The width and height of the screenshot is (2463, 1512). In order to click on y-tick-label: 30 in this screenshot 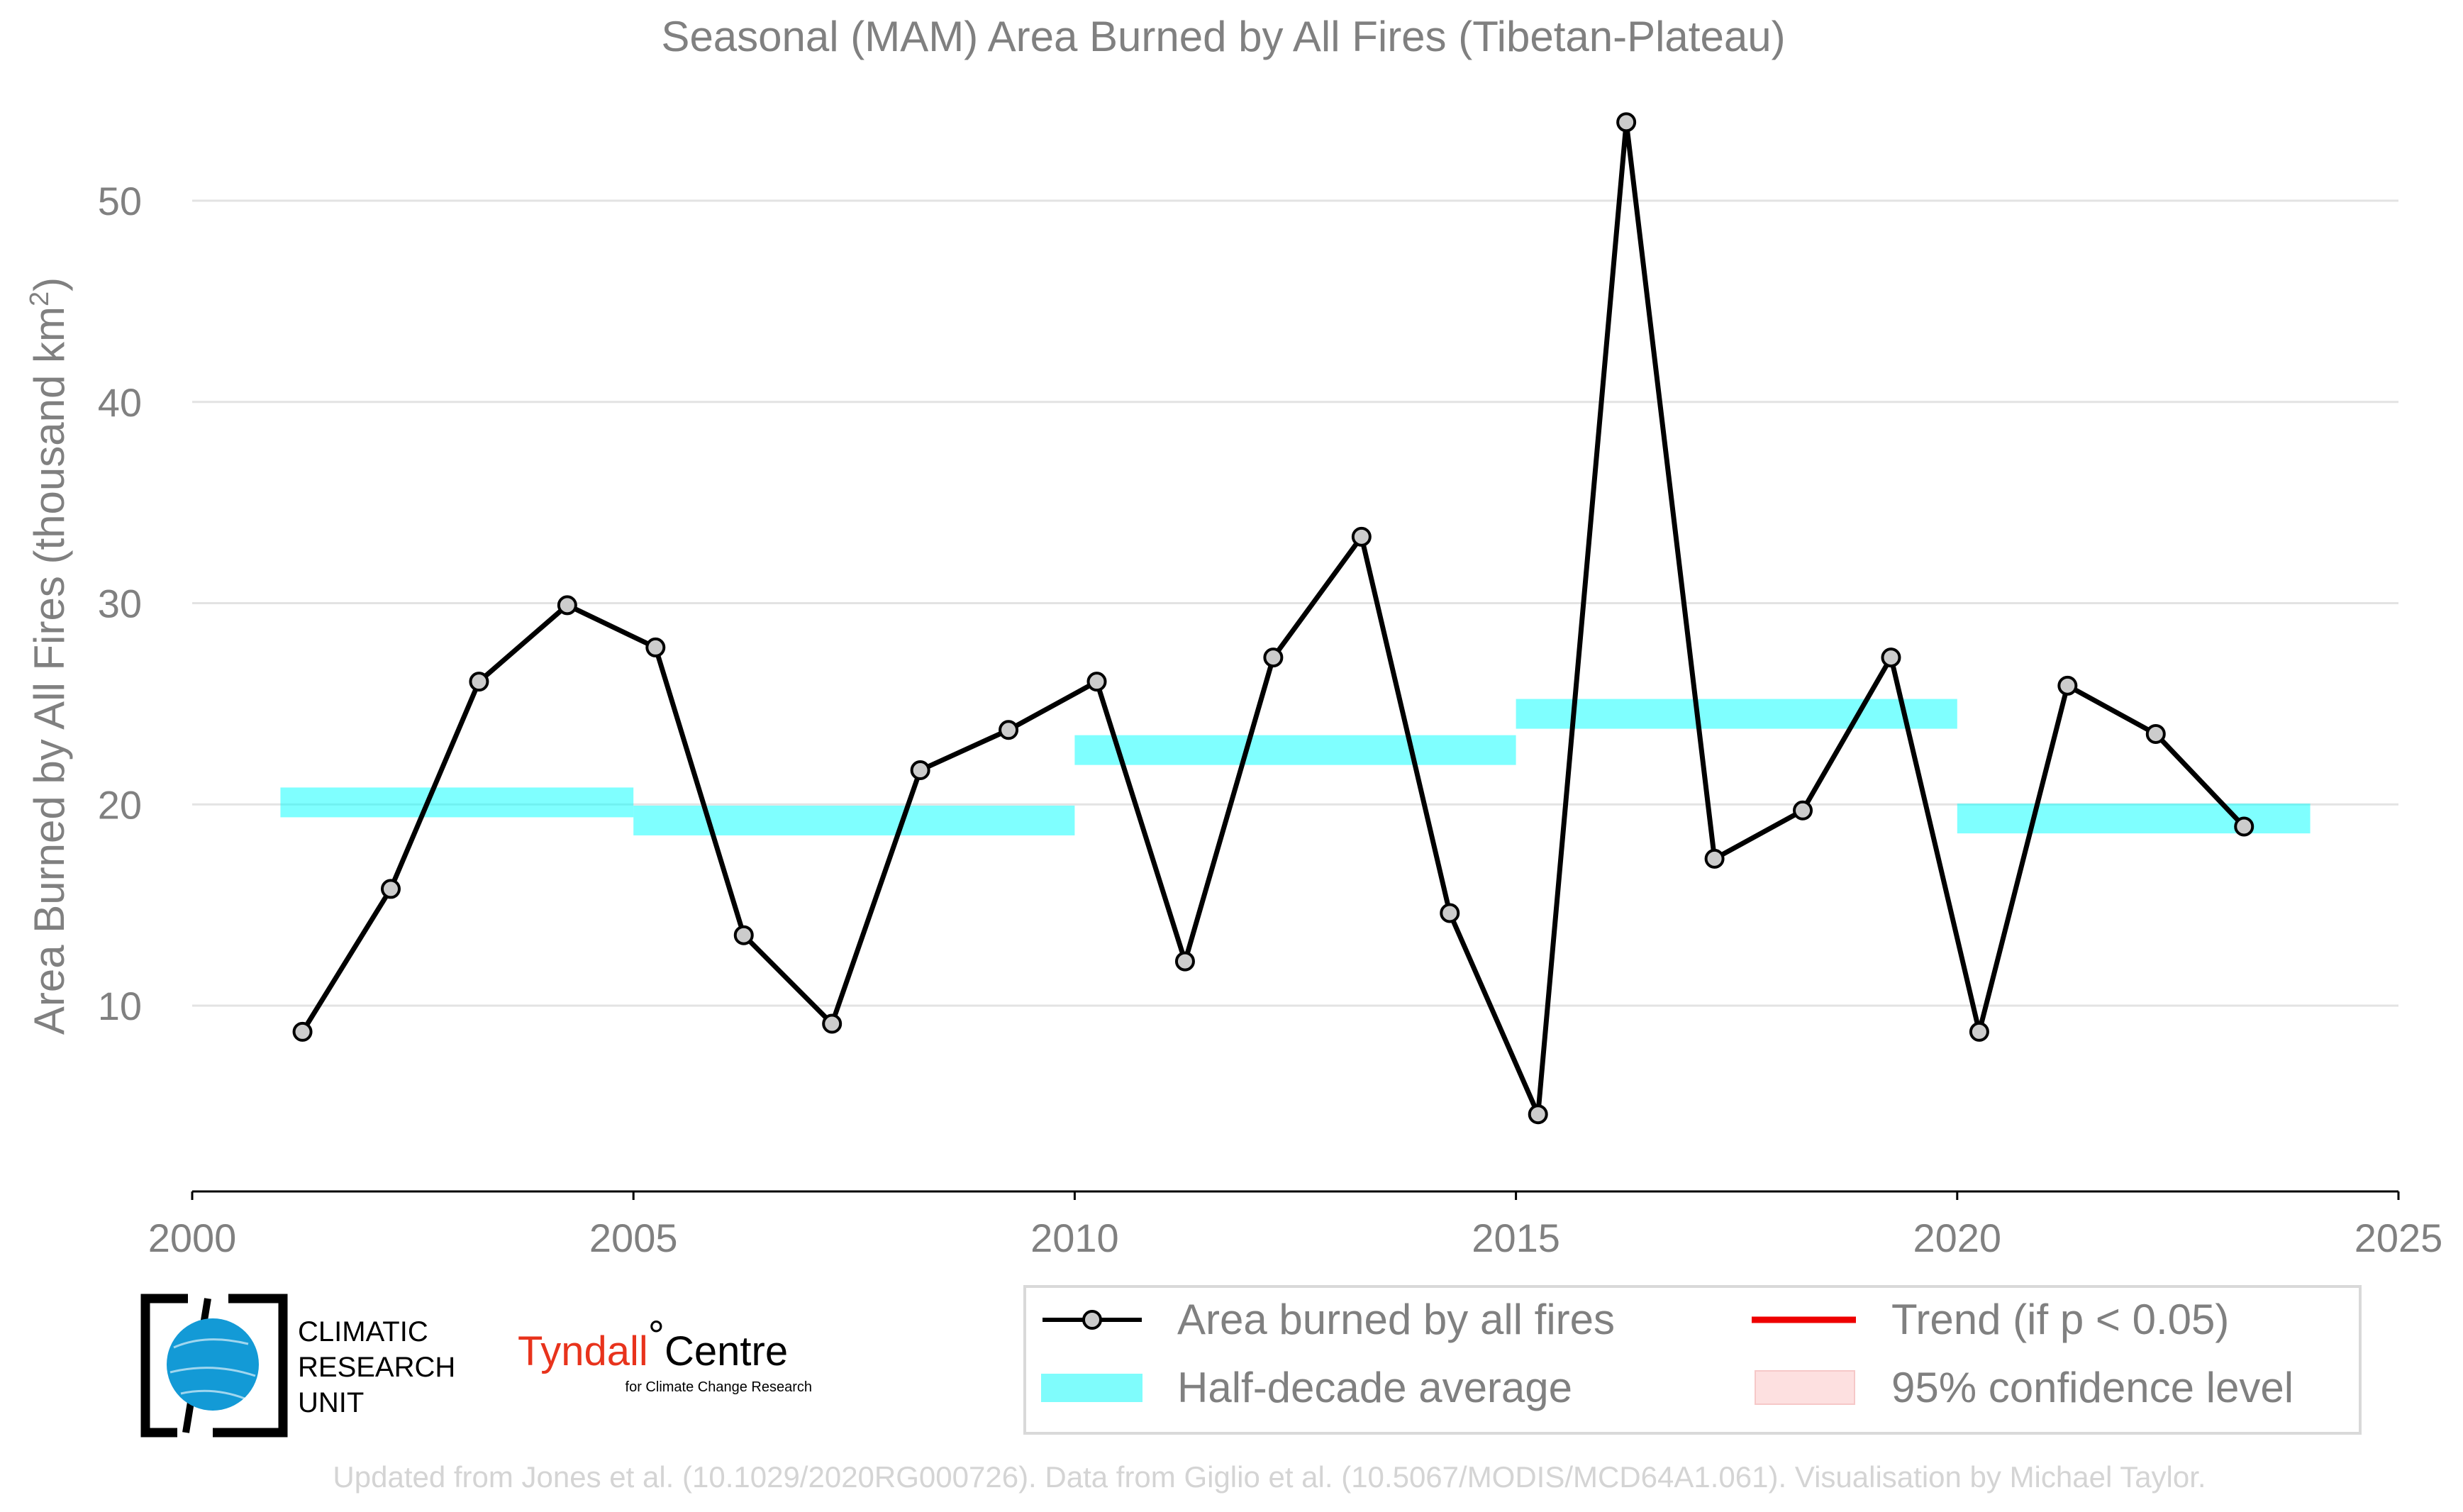, I will do `click(120, 604)`.